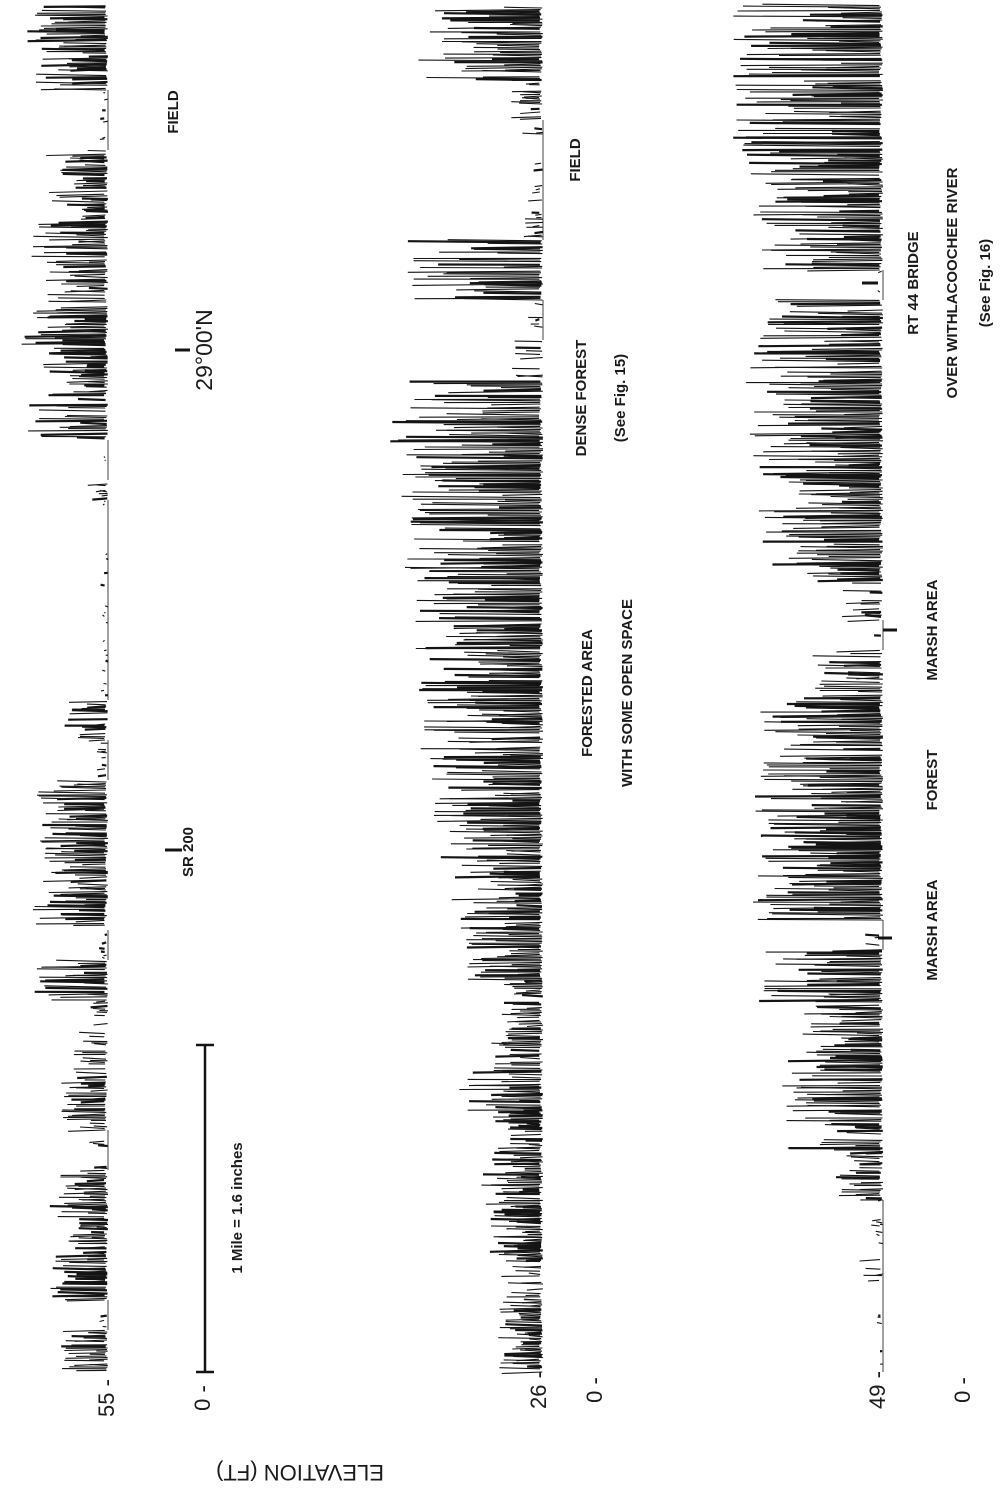 The height and width of the screenshot is (1496, 1000). What do you see at coordinates (205, 1208) in the screenshot?
I see `scale-bar` at bounding box center [205, 1208].